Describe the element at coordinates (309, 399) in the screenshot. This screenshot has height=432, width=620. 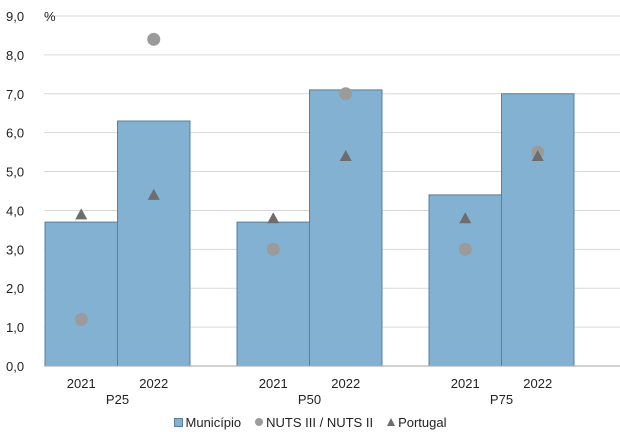
I see `x-group-label: P50` at that location.